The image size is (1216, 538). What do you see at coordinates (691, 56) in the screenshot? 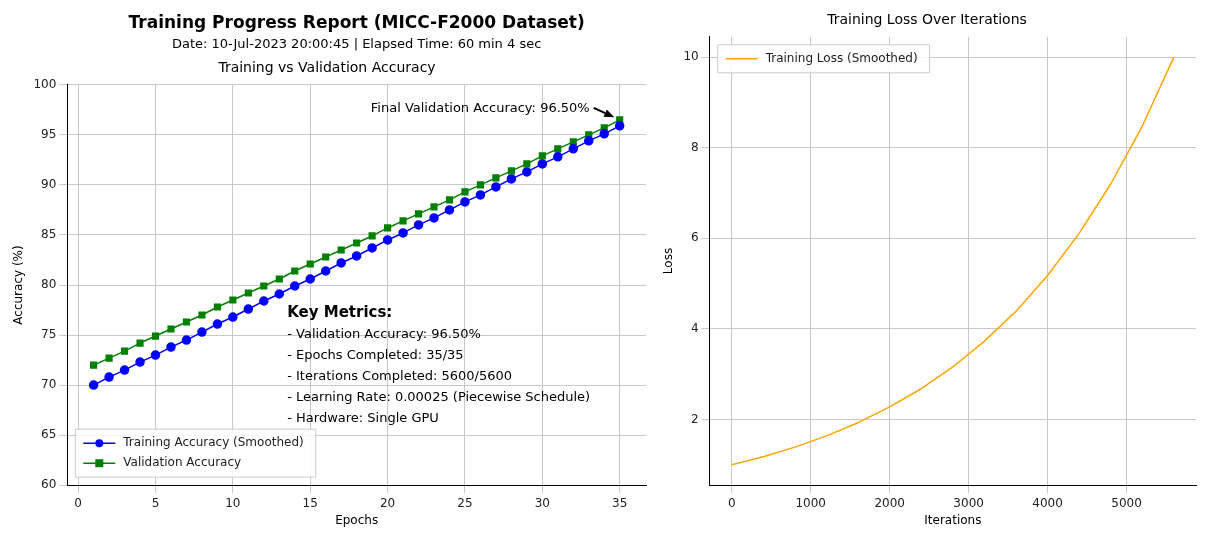
I see `y-tick-label: 10` at bounding box center [691, 56].